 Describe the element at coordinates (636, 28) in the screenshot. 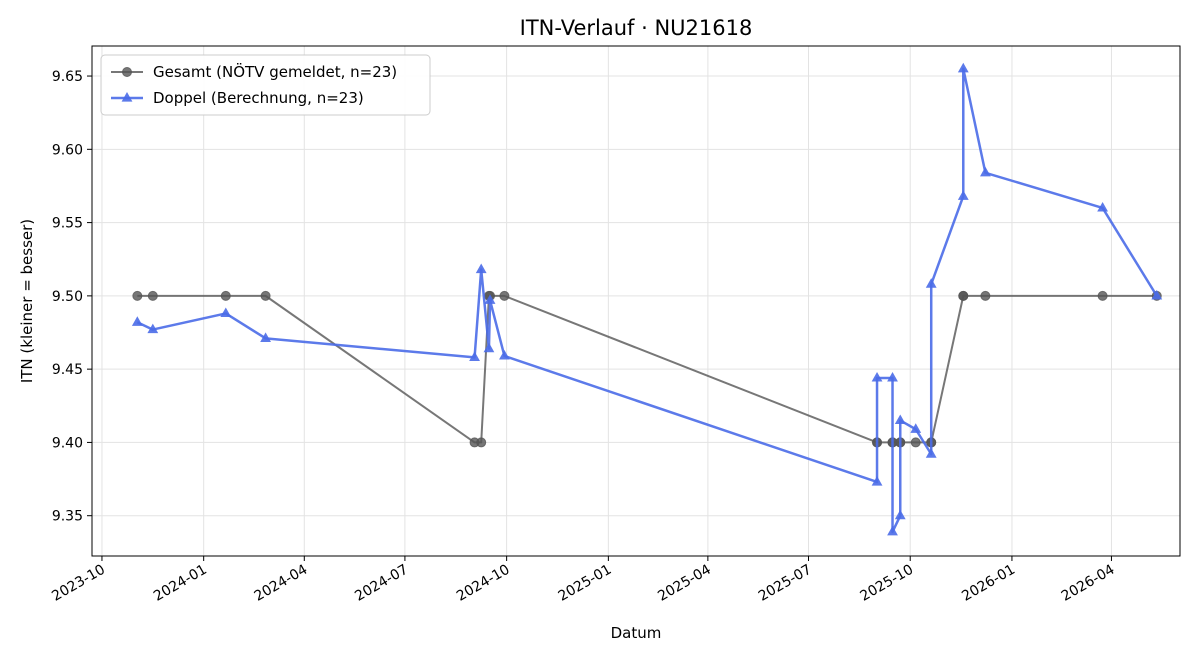

I see `chart-title: ITN-Verlauf · NU21618` at that location.